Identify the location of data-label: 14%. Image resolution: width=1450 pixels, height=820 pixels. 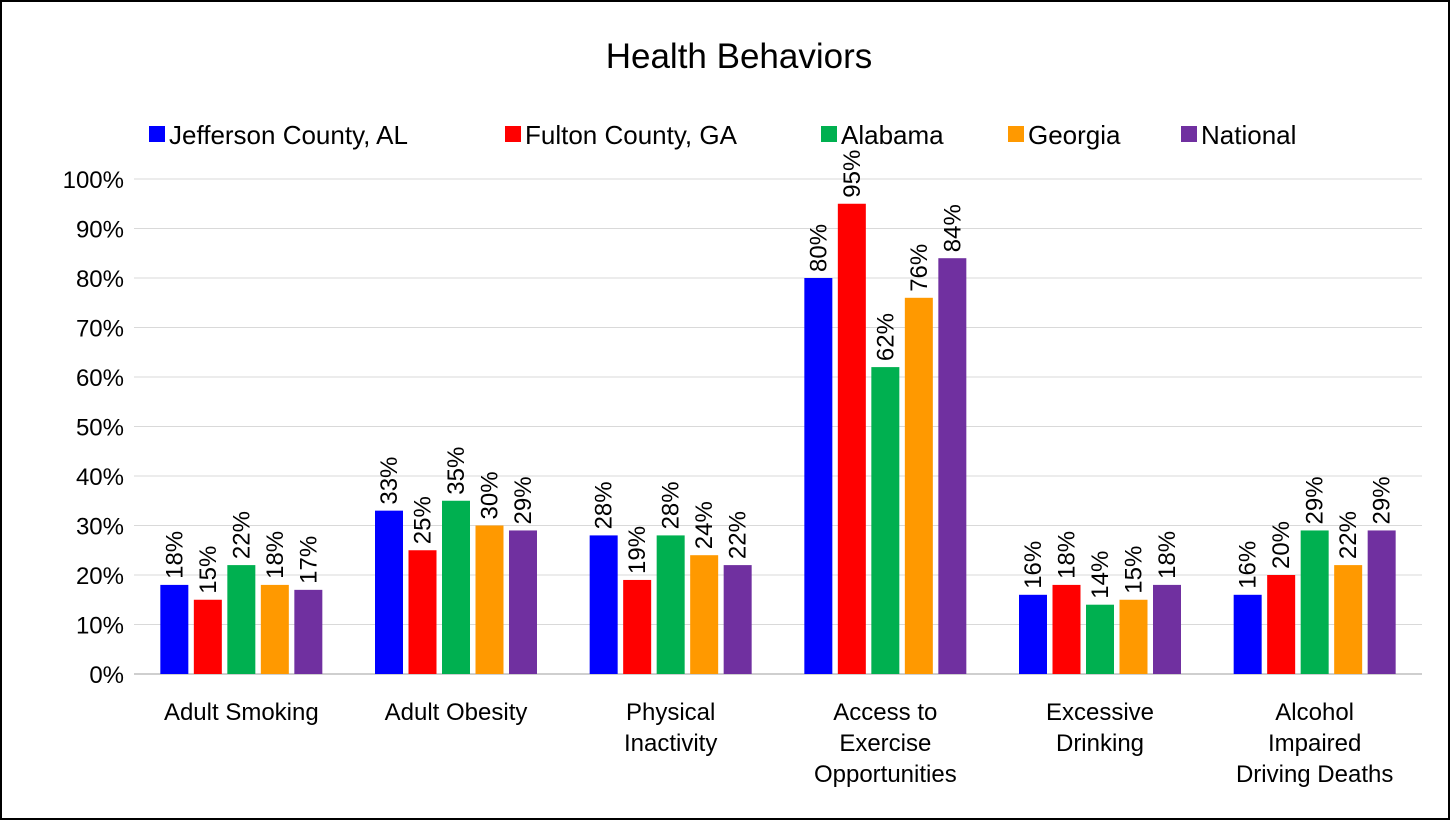
(1100, 575).